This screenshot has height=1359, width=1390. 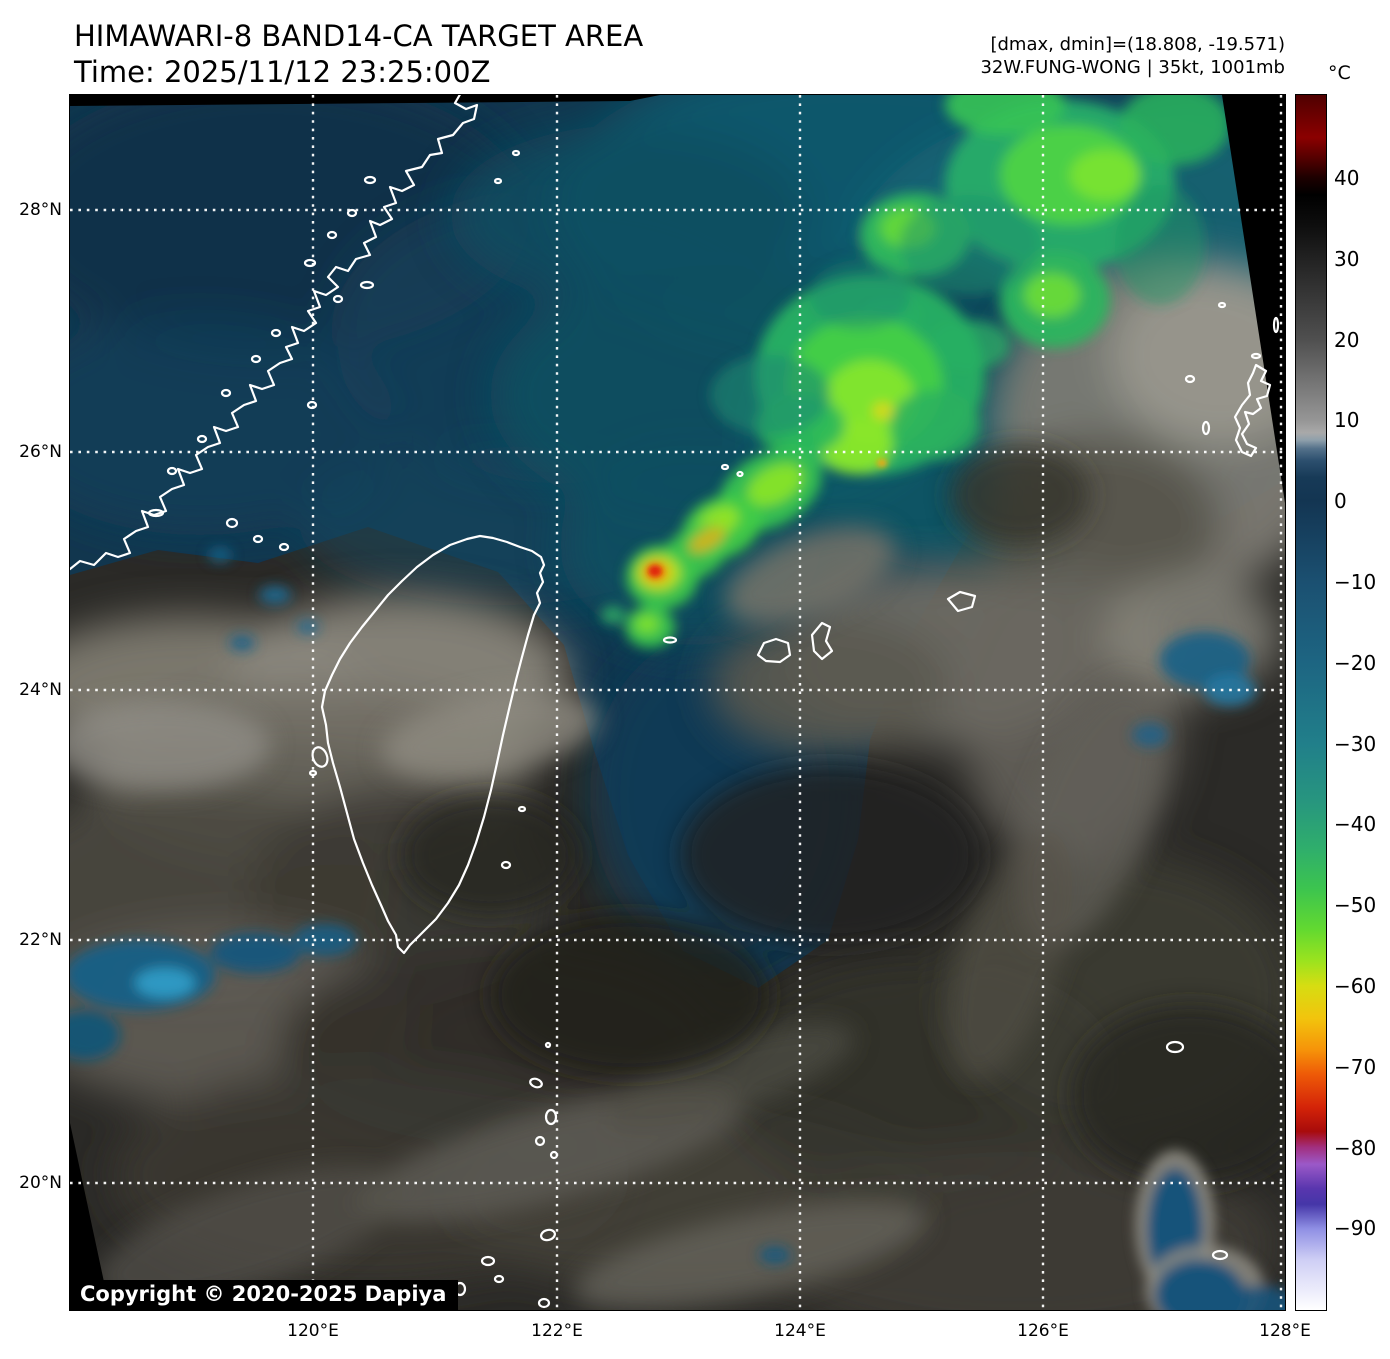 What do you see at coordinates (1355, 663) in the screenshot?
I see `colorbar-tick-label: −20` at bounding box center [1355, 663].